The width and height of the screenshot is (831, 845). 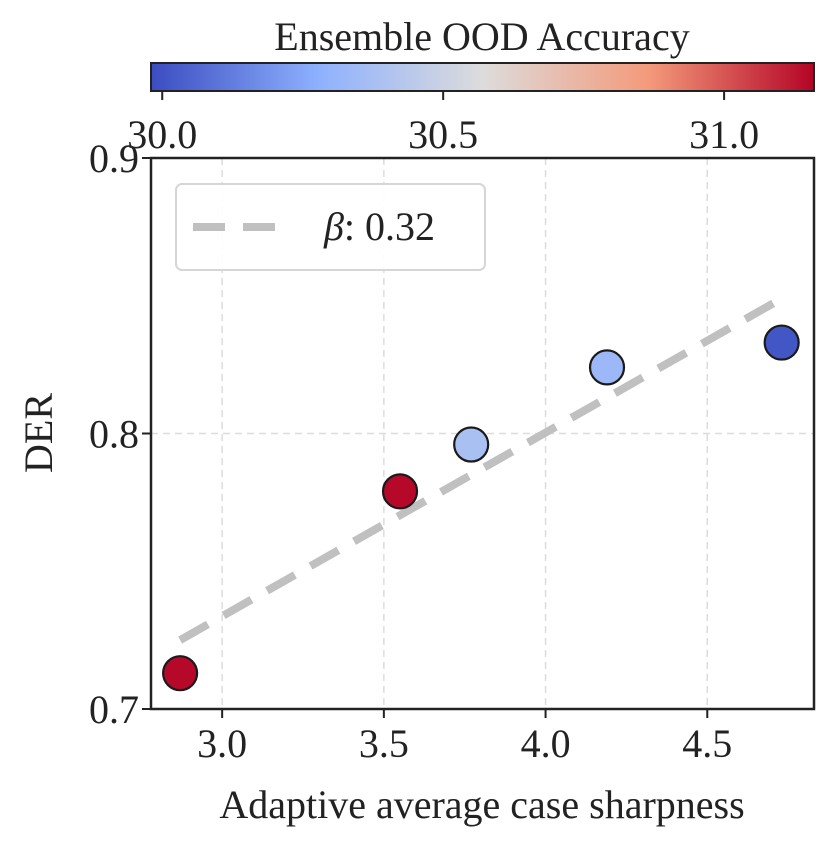 What do you see at coordinates (707, 743) in the screenshot?
I see `x-tick-label: 4.5` at bounding box center [707, 743].